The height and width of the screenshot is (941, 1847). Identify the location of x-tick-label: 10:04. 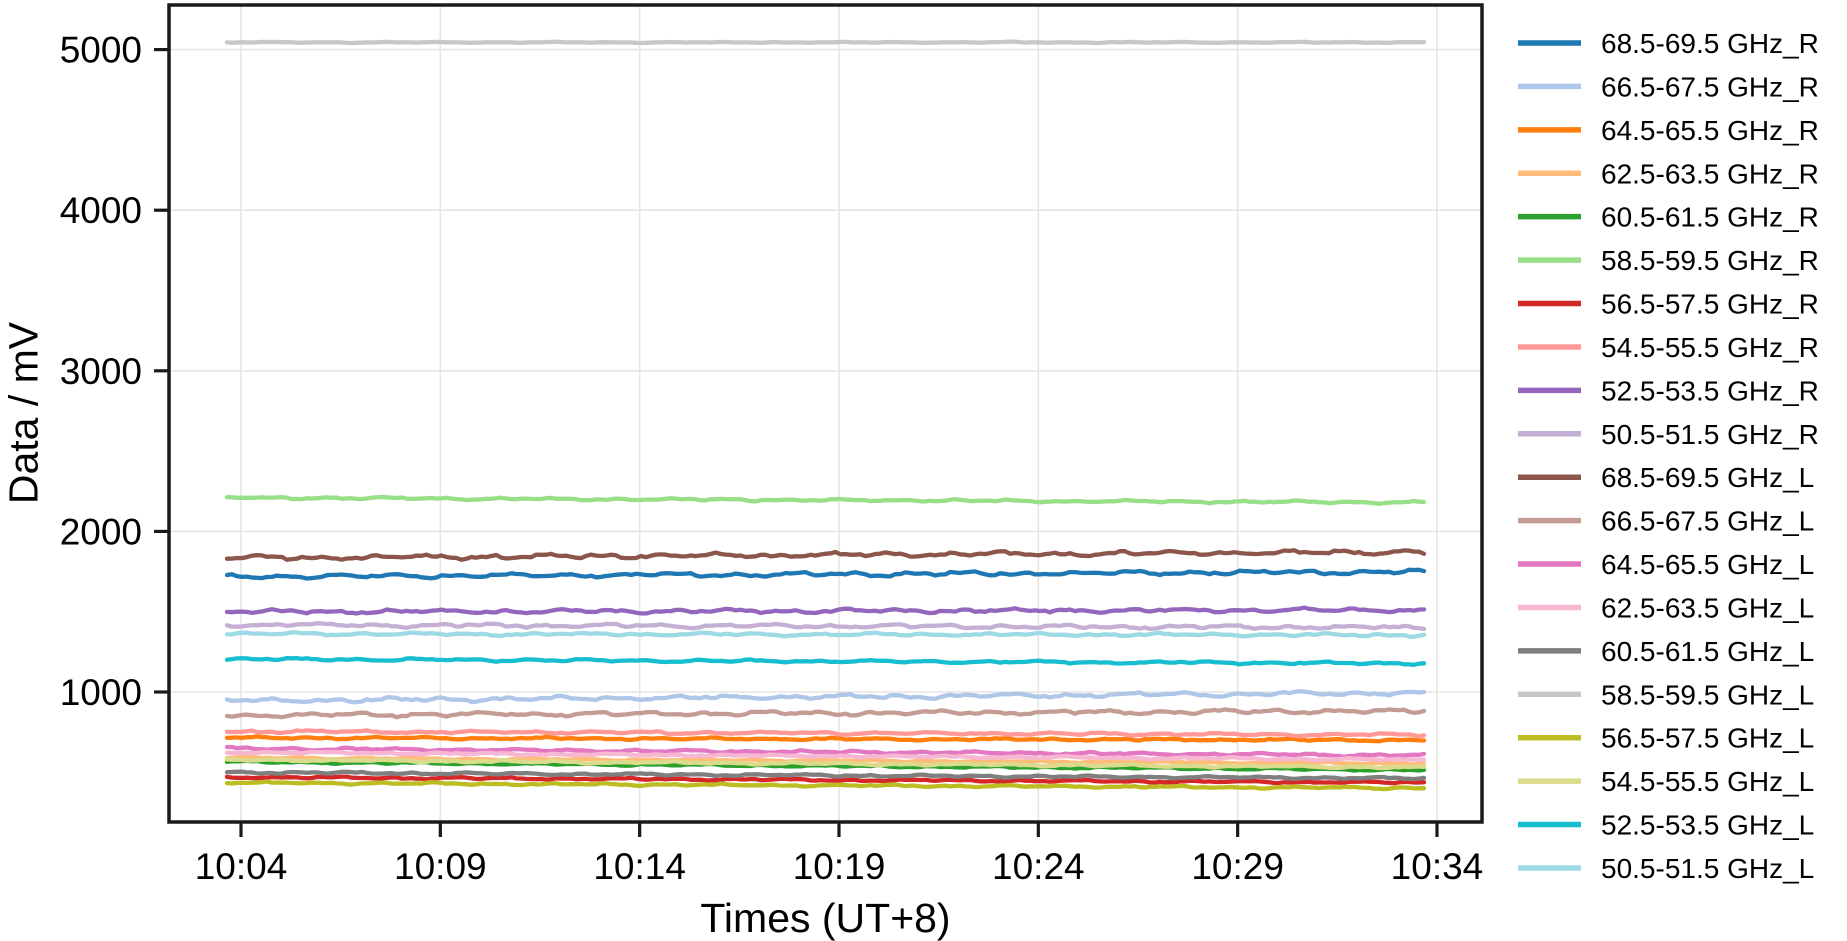
(241, 866).